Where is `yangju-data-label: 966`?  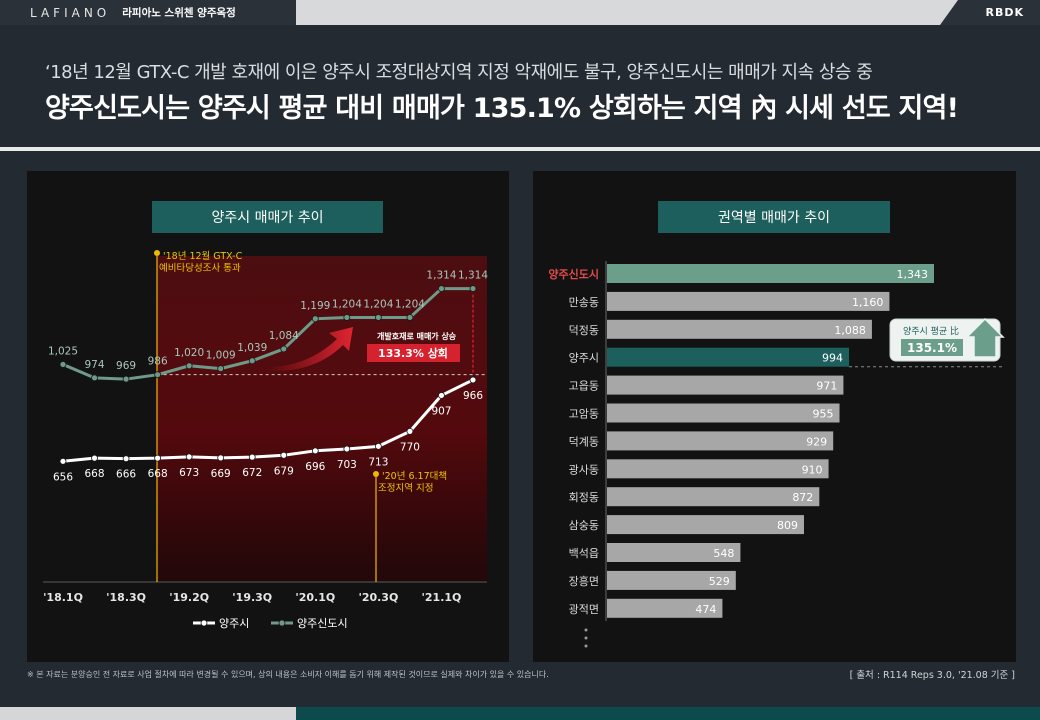 yangju-data-label: 966 is located at coordinates (473, 396).